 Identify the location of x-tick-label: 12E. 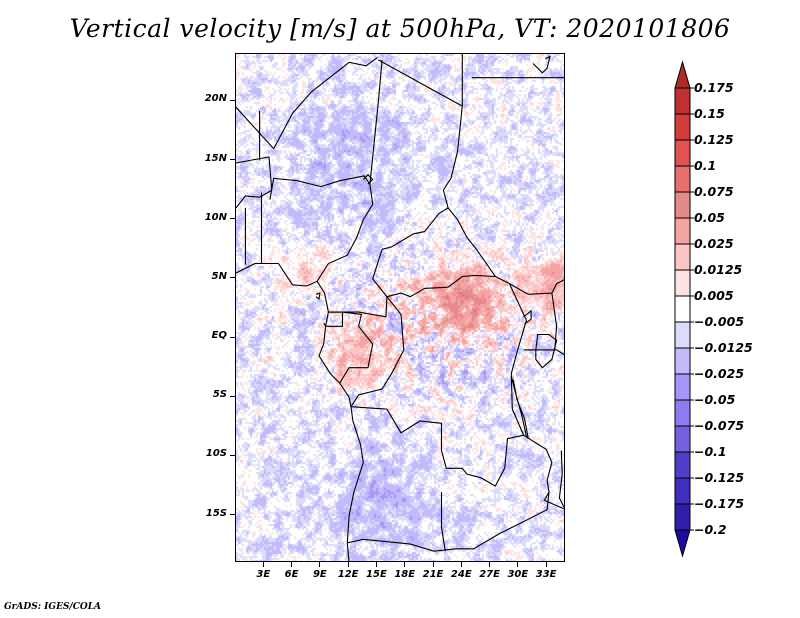
(348, 574).